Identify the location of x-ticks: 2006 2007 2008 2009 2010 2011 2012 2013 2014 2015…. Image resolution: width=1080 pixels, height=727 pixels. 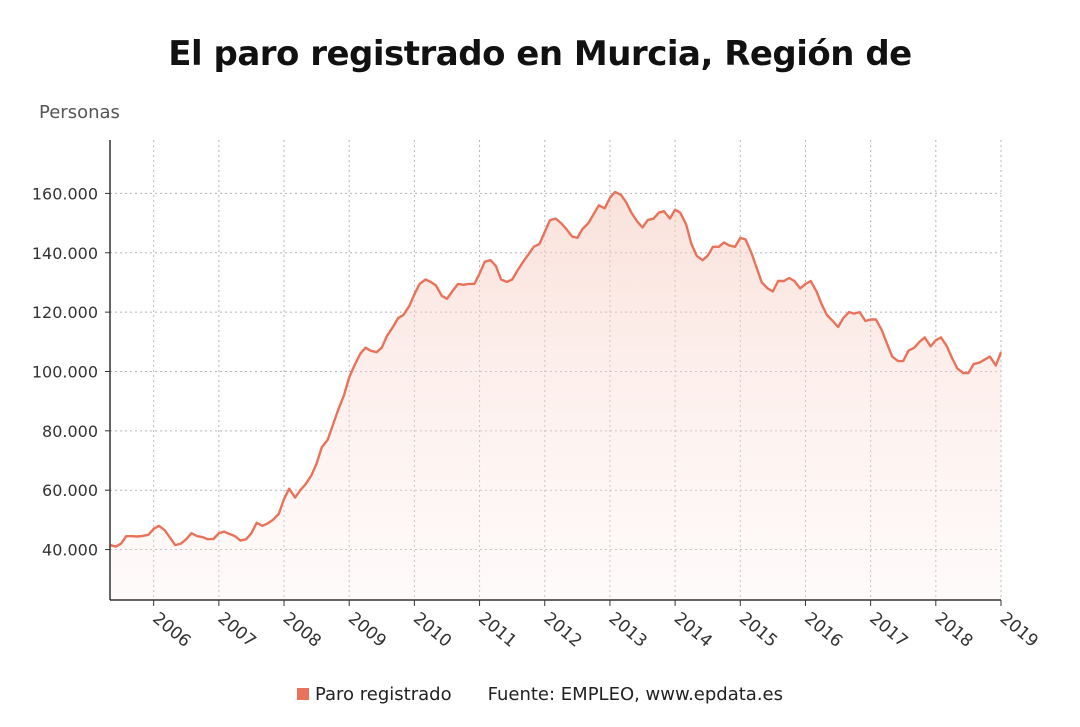
(595, 626).